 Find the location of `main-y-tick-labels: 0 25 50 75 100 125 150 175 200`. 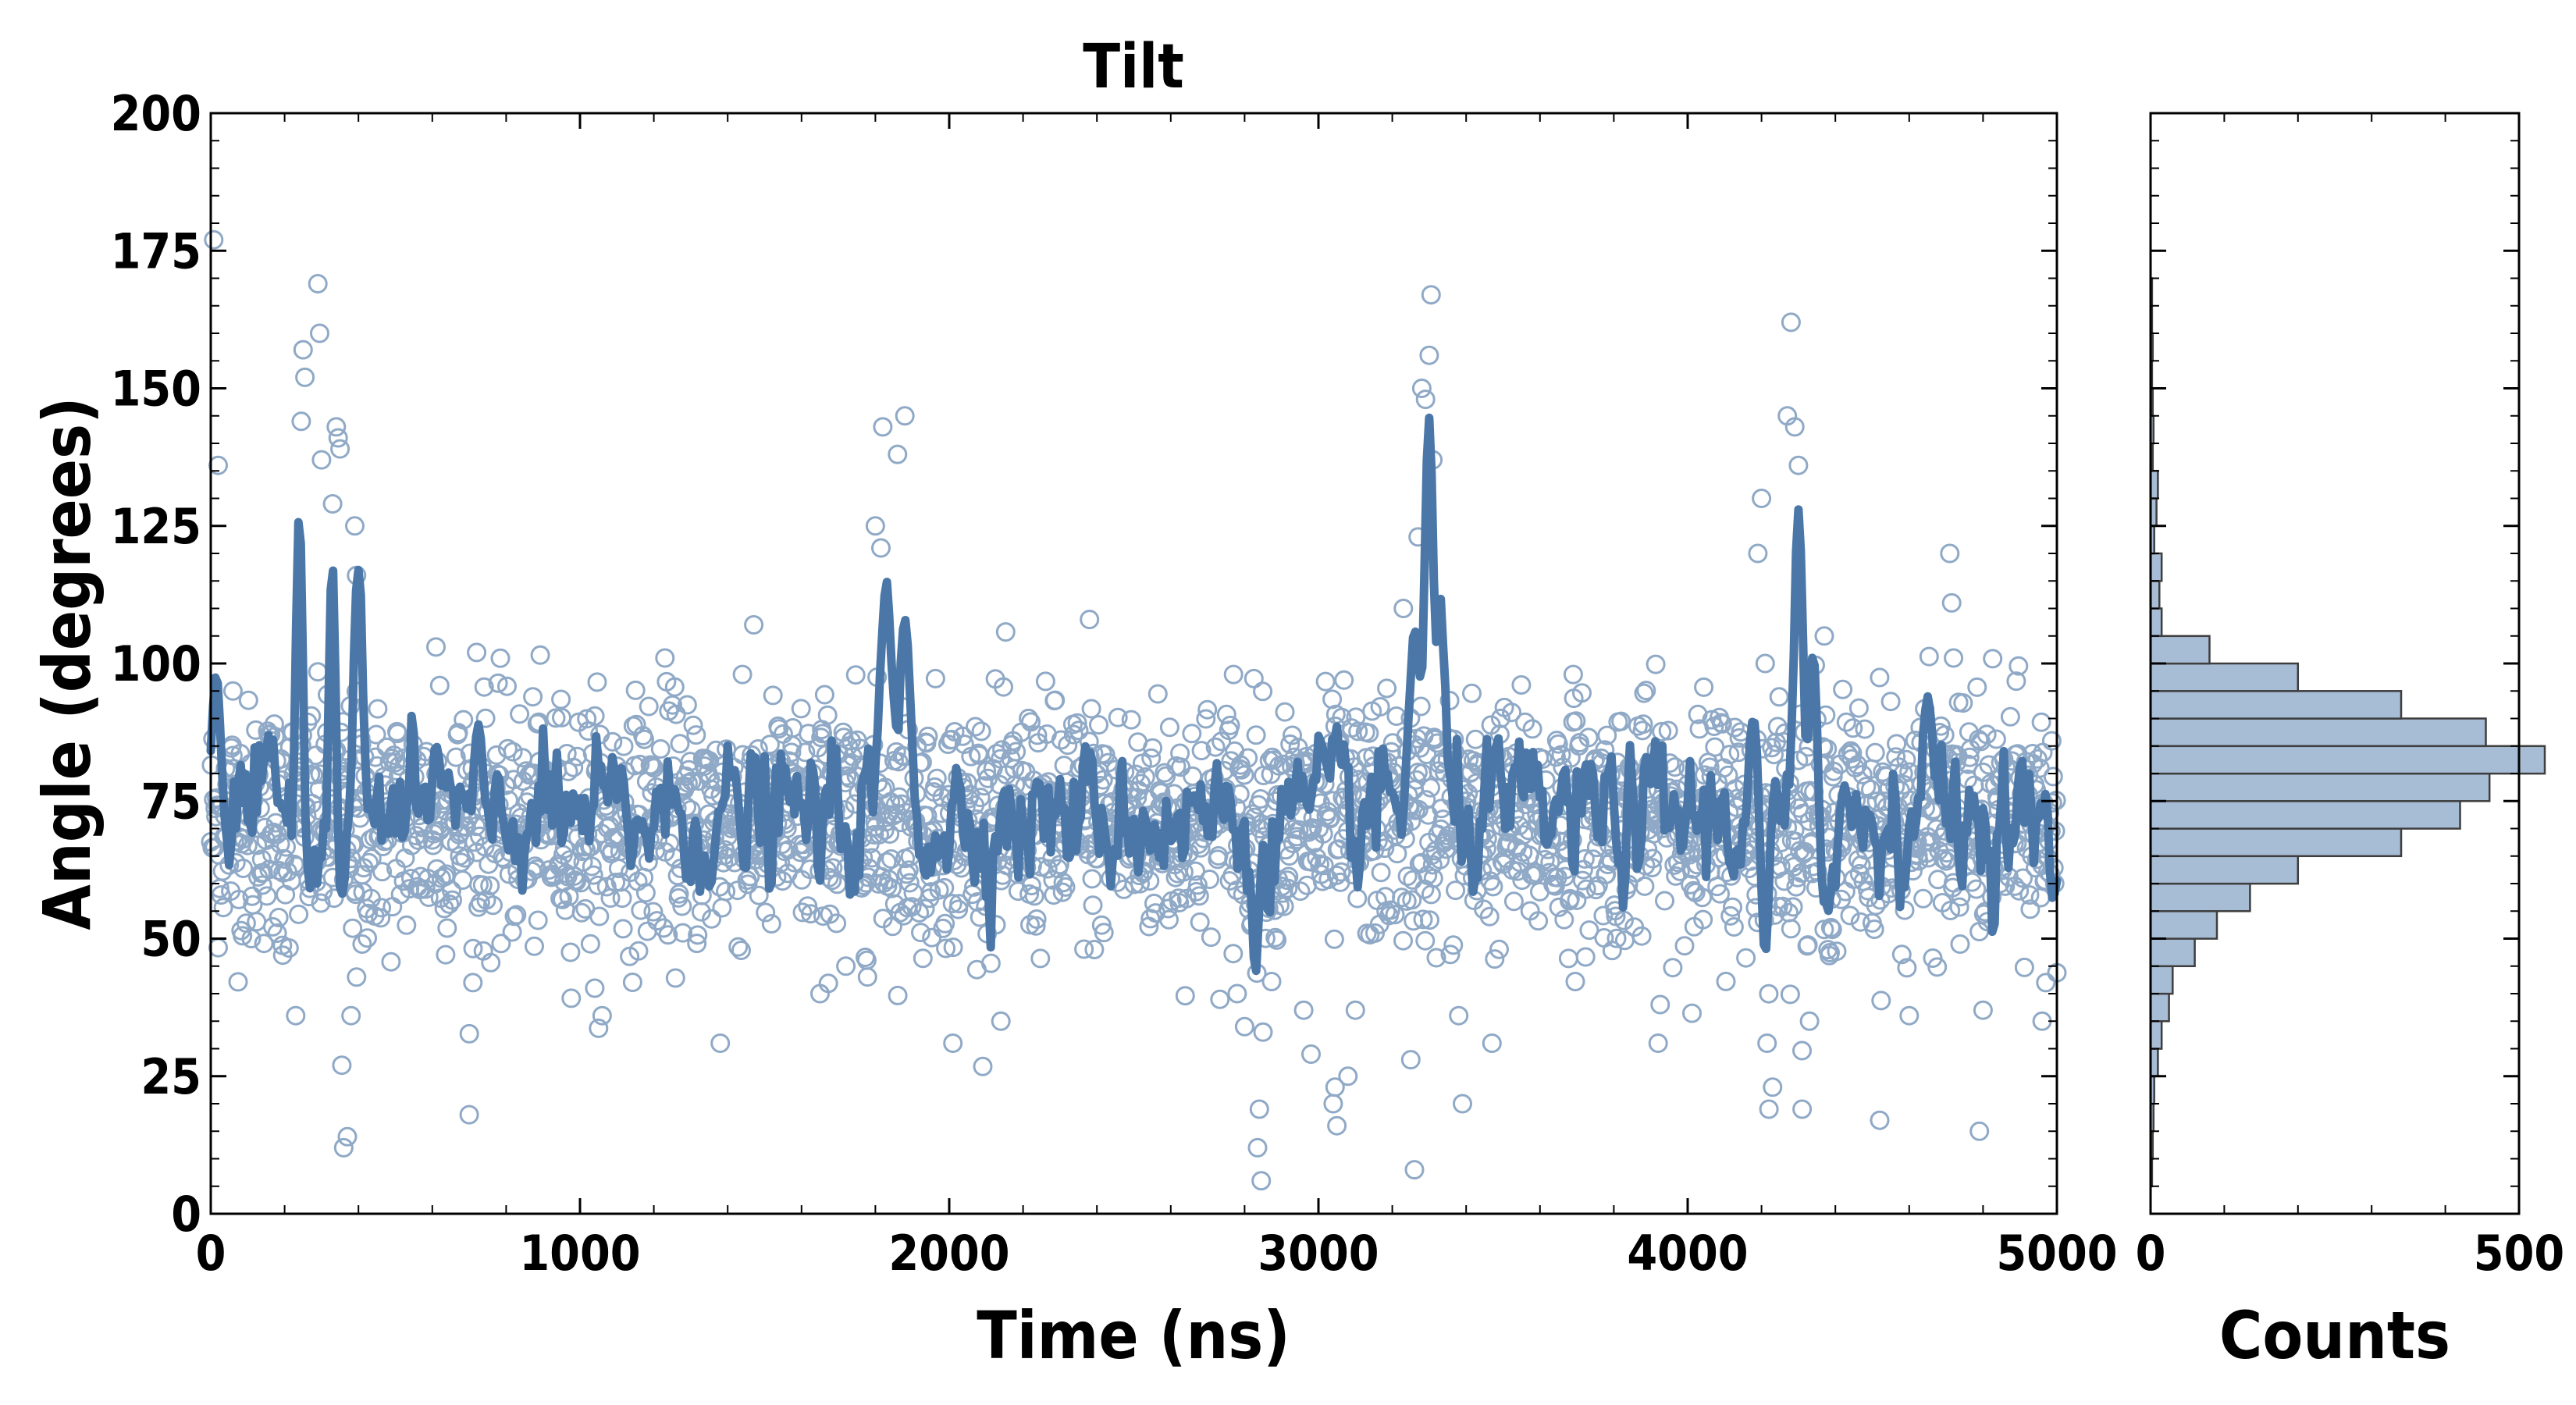

main-y-tick-labels: 0 25 50 75 100 125 150 175 200 is located at coordinates (156, 664).